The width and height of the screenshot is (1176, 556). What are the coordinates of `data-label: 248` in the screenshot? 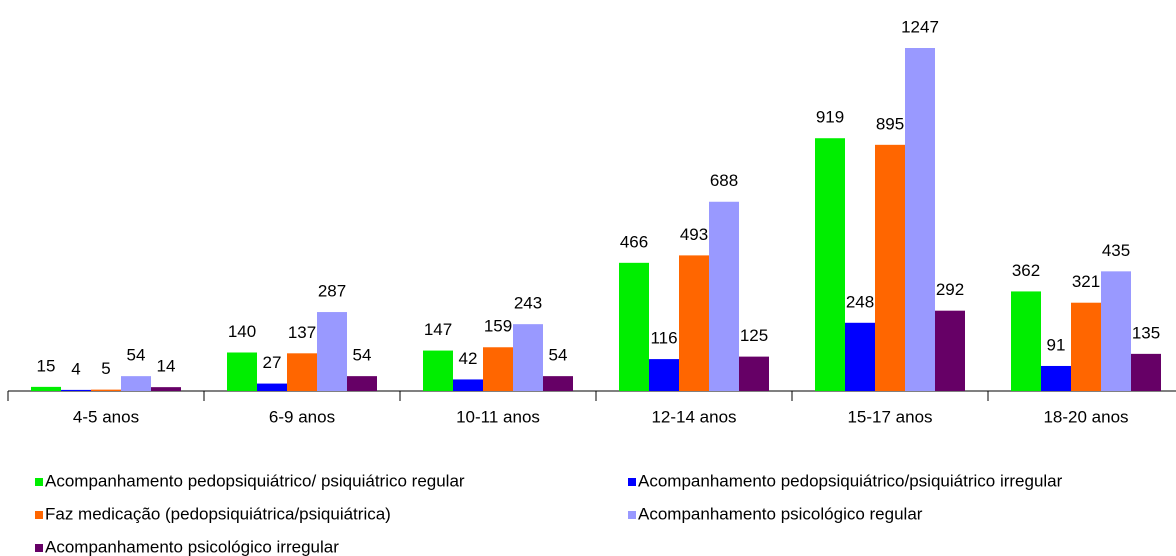 It's located at (860, 301).